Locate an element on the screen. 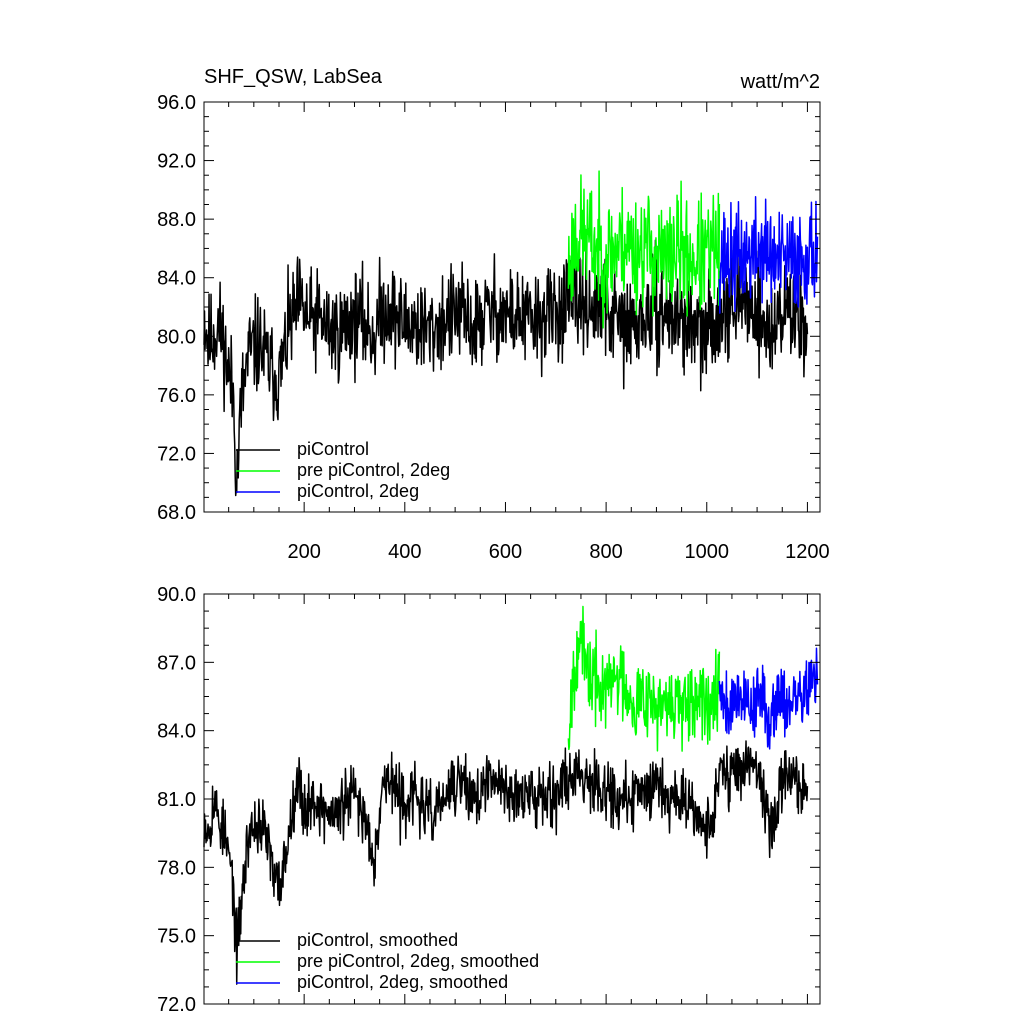  x-tick-label: 600 is located at coordinates (505, 552).